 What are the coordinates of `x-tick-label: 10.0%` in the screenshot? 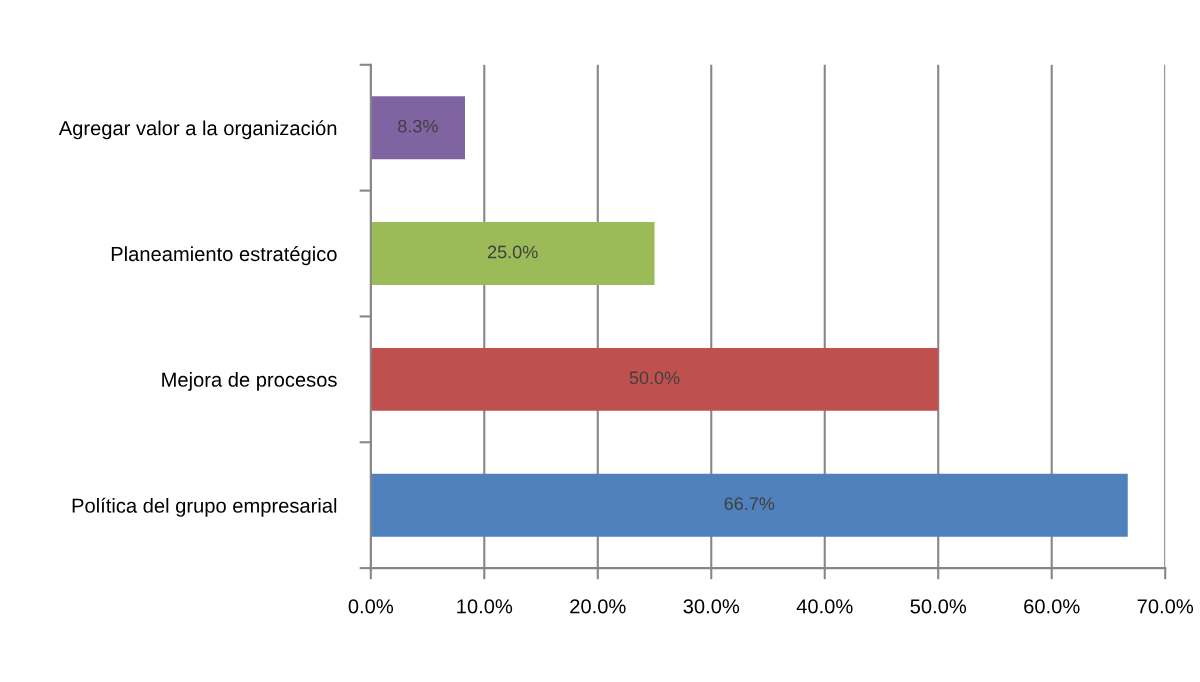 It's located at (485, 606).